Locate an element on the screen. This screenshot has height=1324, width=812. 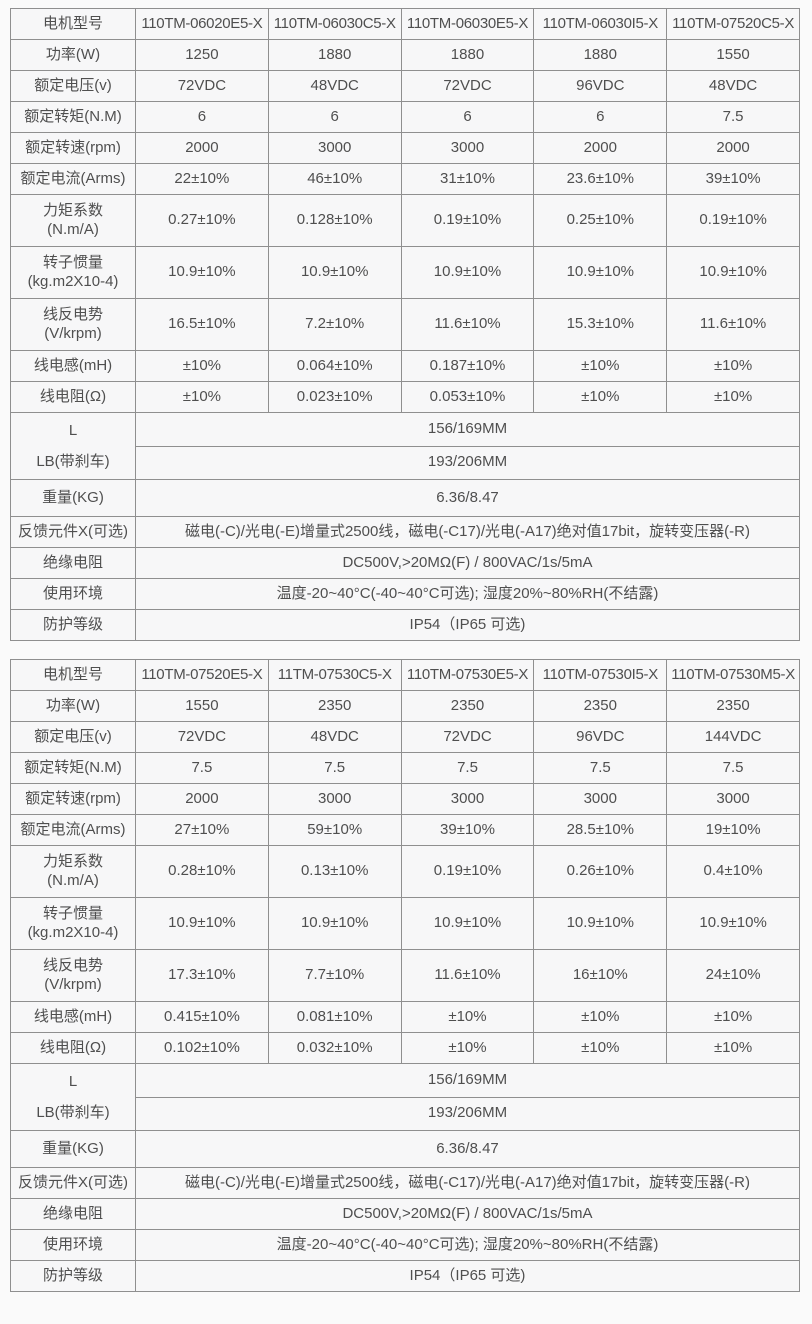
row-label-rated-current: 额定电流(Arms) is located at coordinates (73, 830).